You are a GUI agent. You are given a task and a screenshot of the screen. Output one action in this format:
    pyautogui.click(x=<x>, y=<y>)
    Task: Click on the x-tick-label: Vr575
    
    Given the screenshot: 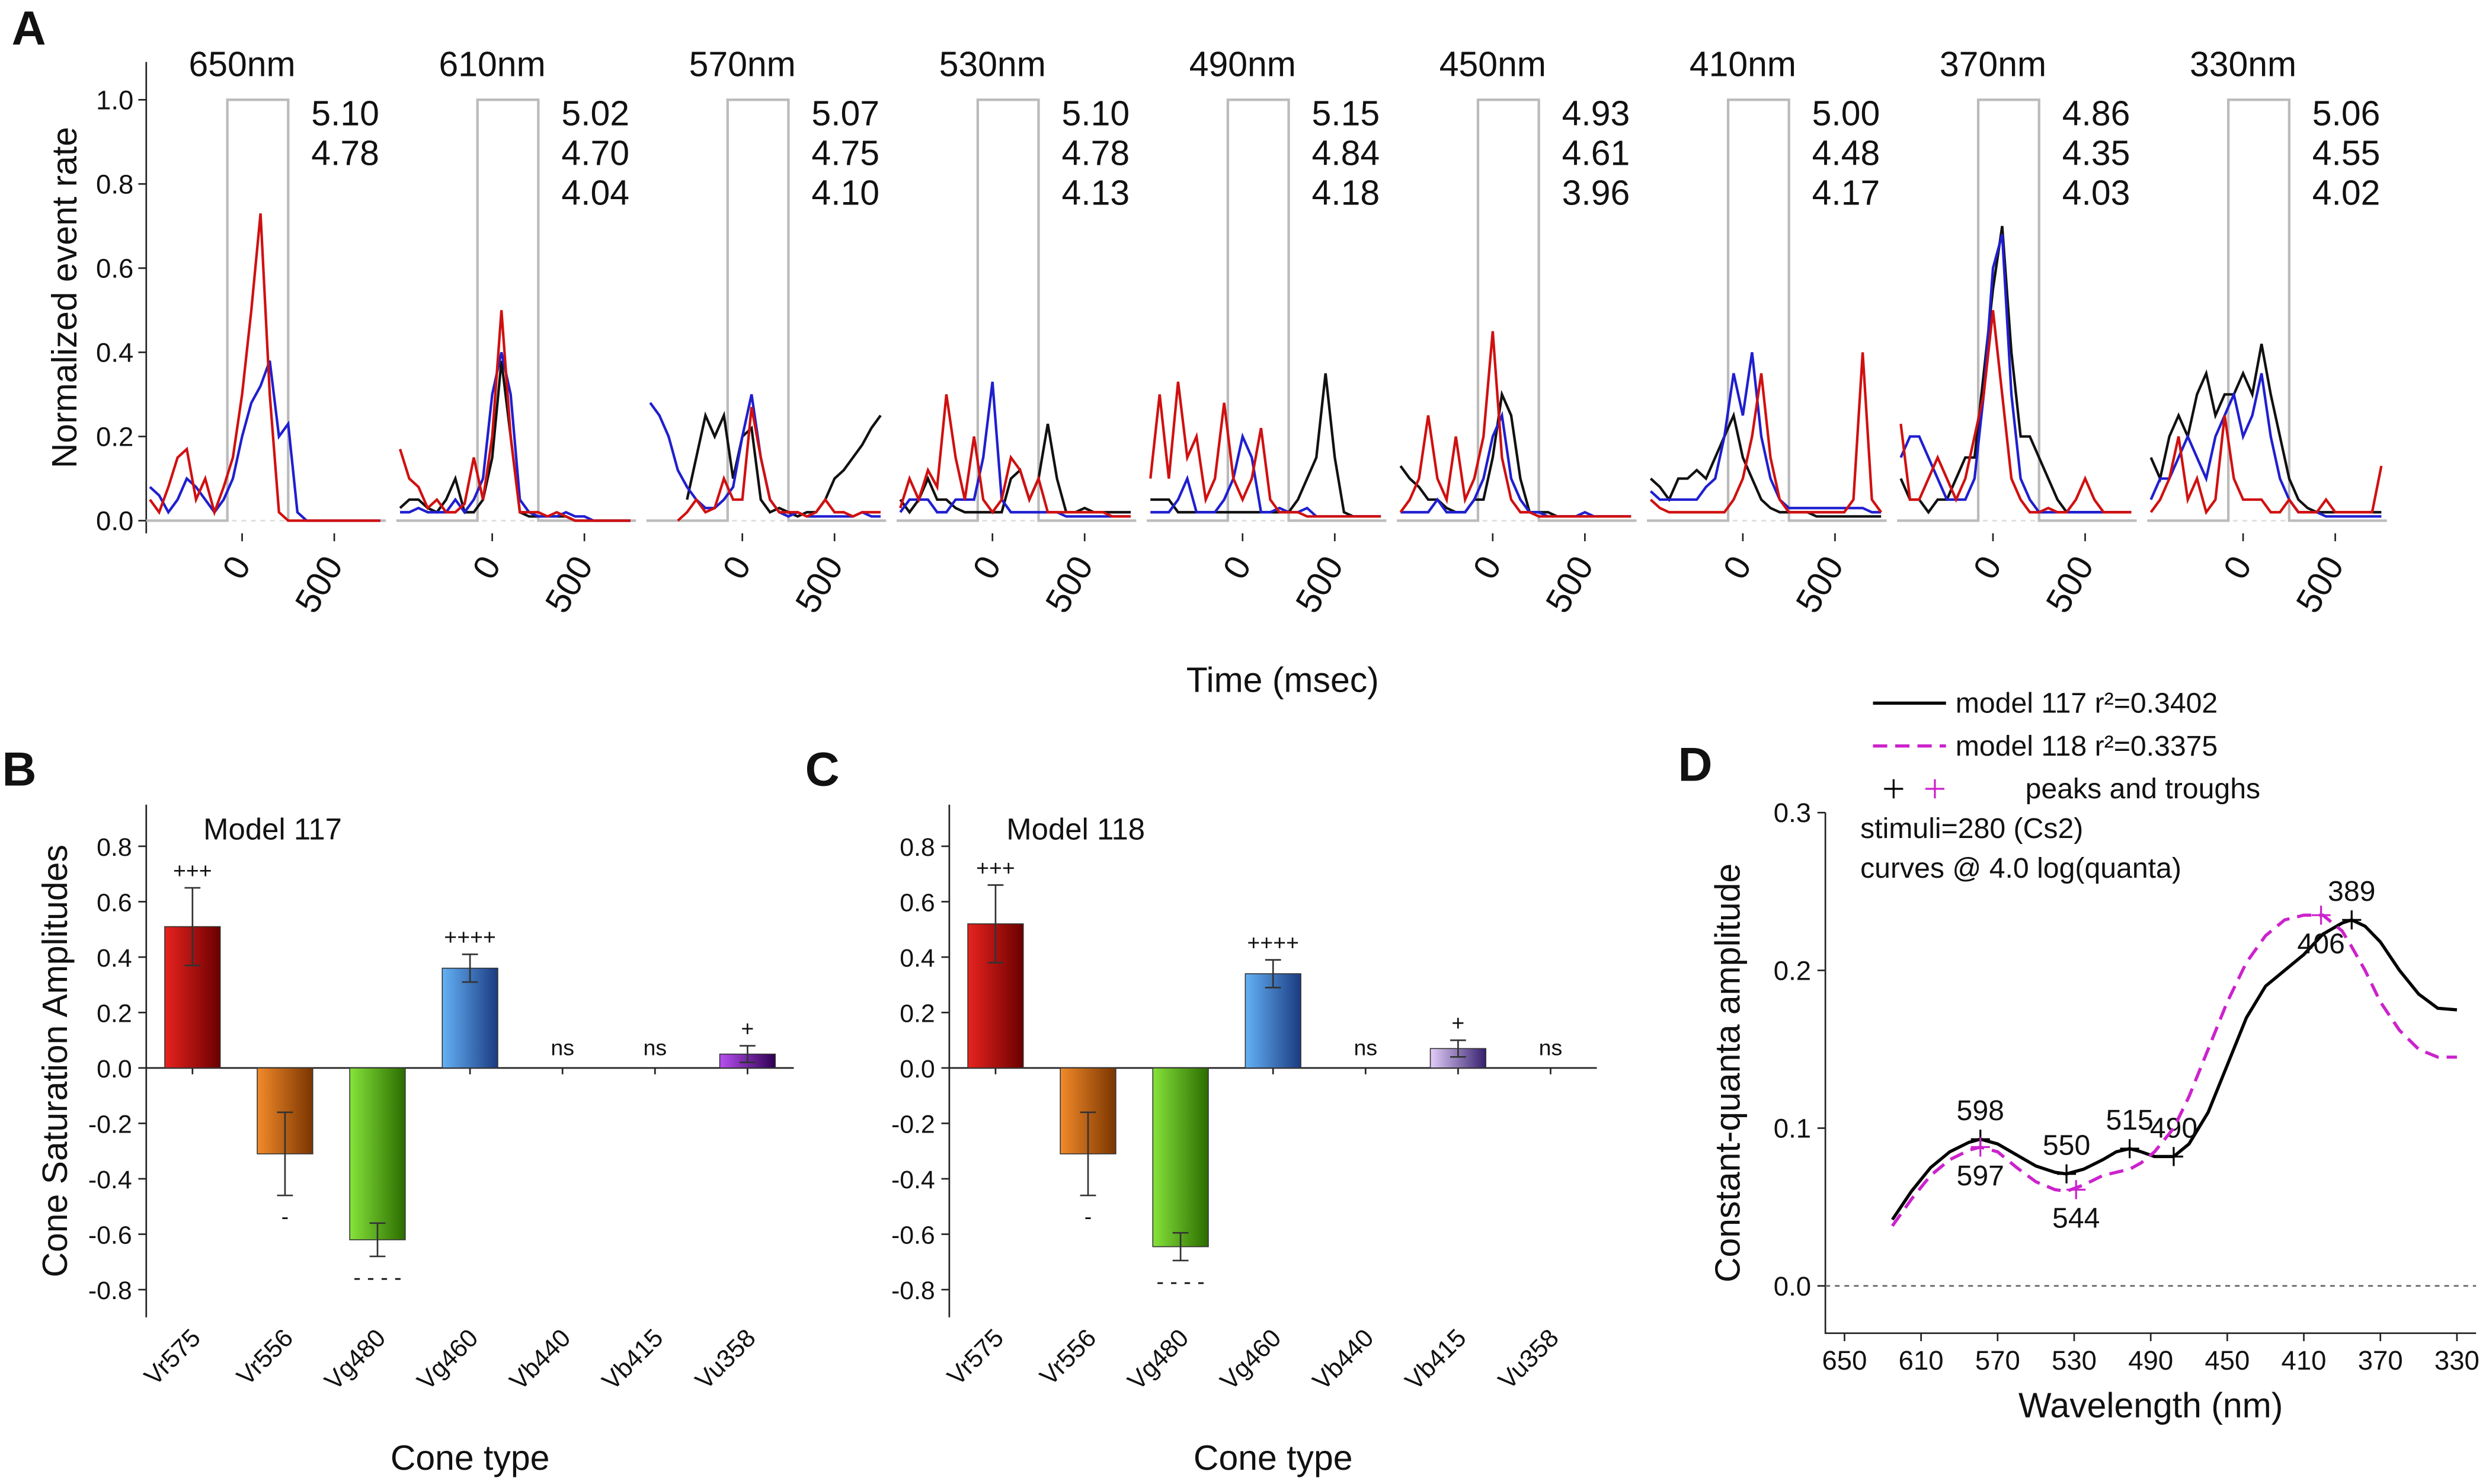 What is the action you would take?
    pyautogui.click(x=172, y=1357)
    